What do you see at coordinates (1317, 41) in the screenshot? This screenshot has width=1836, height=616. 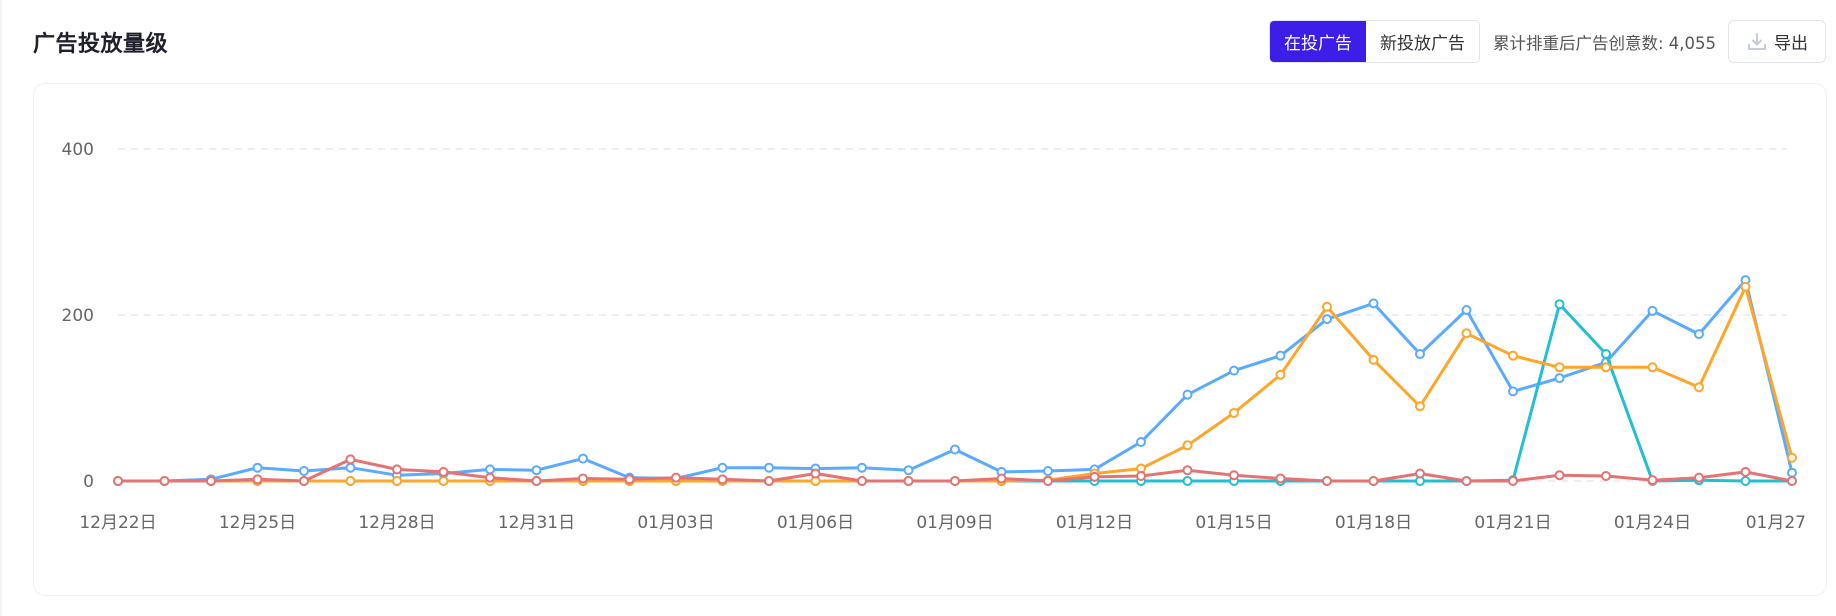 I see `tab-active-ads: 在投广告` at bounding box center [1317, 41].